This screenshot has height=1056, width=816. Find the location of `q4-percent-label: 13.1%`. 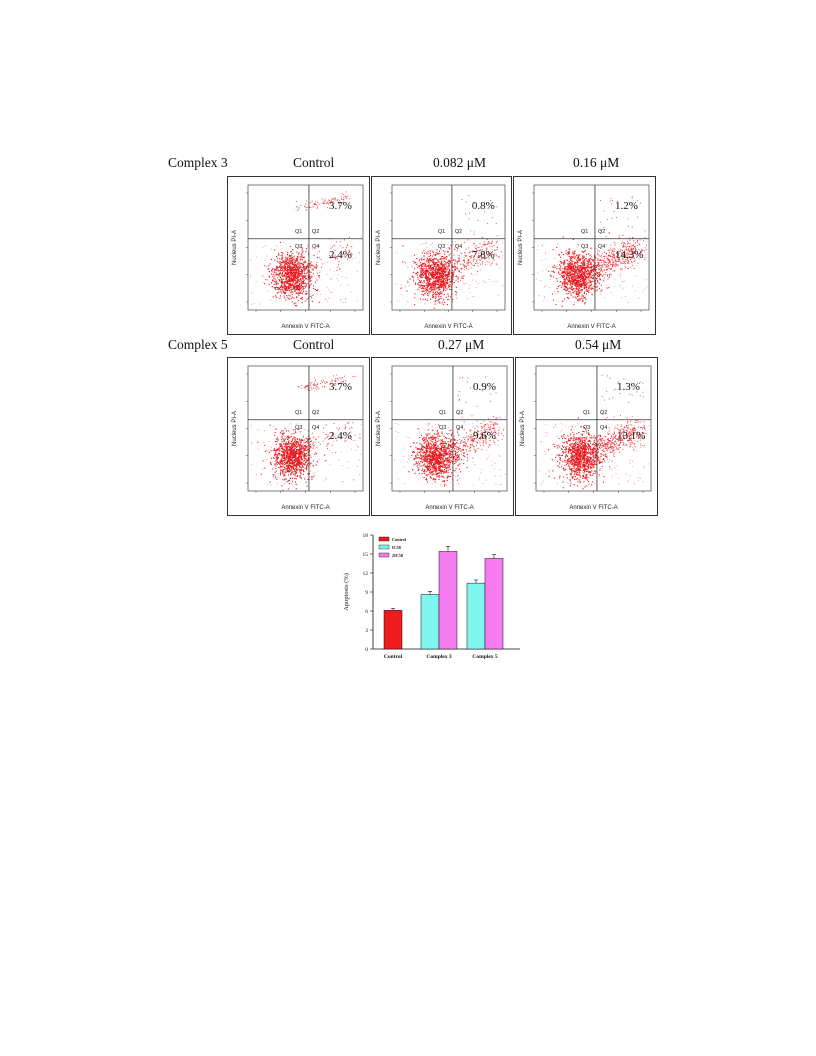

q4-percent-label: 13.1% is located at coordinates (631, 436).